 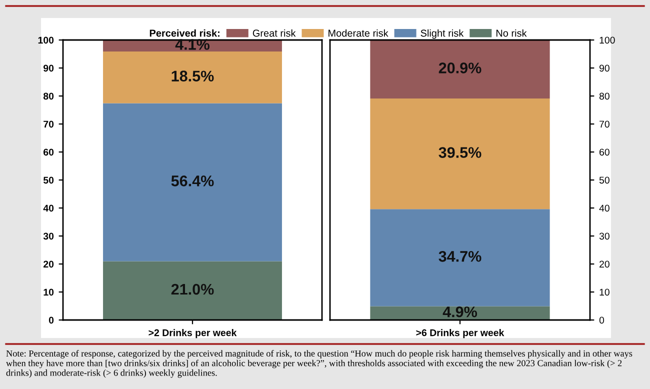 I want to click on data-label: 34.7%, so click(x=460, y=256).